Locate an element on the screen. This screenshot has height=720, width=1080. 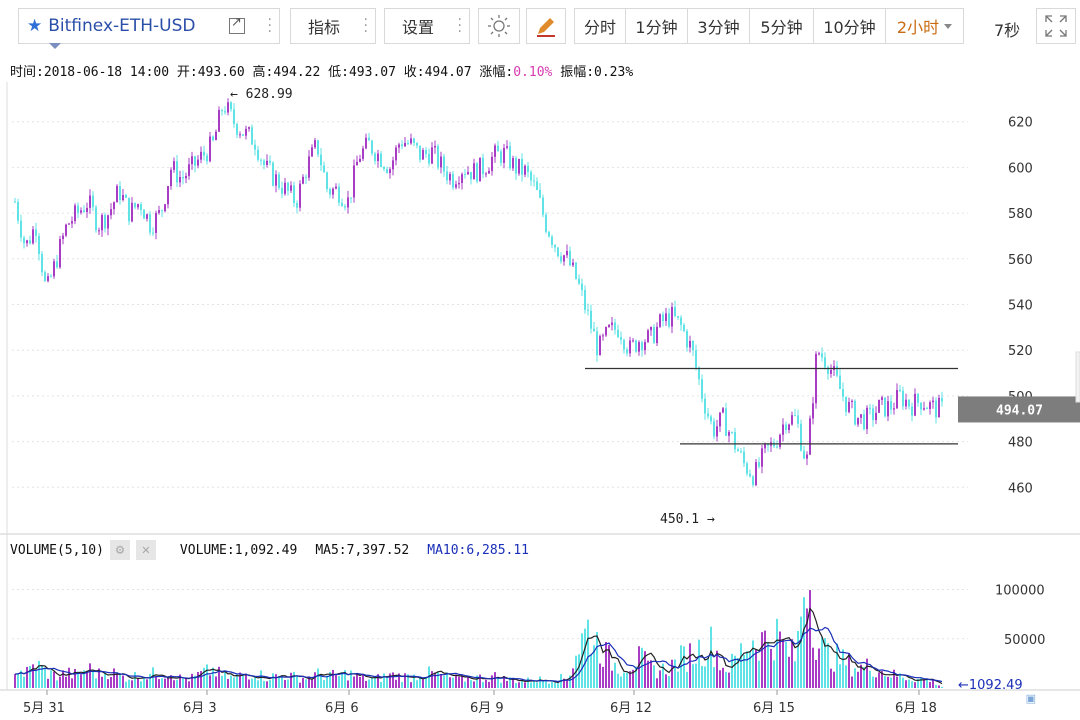
period-tab-4: 10分钟 is located at coordinates (850, 26).